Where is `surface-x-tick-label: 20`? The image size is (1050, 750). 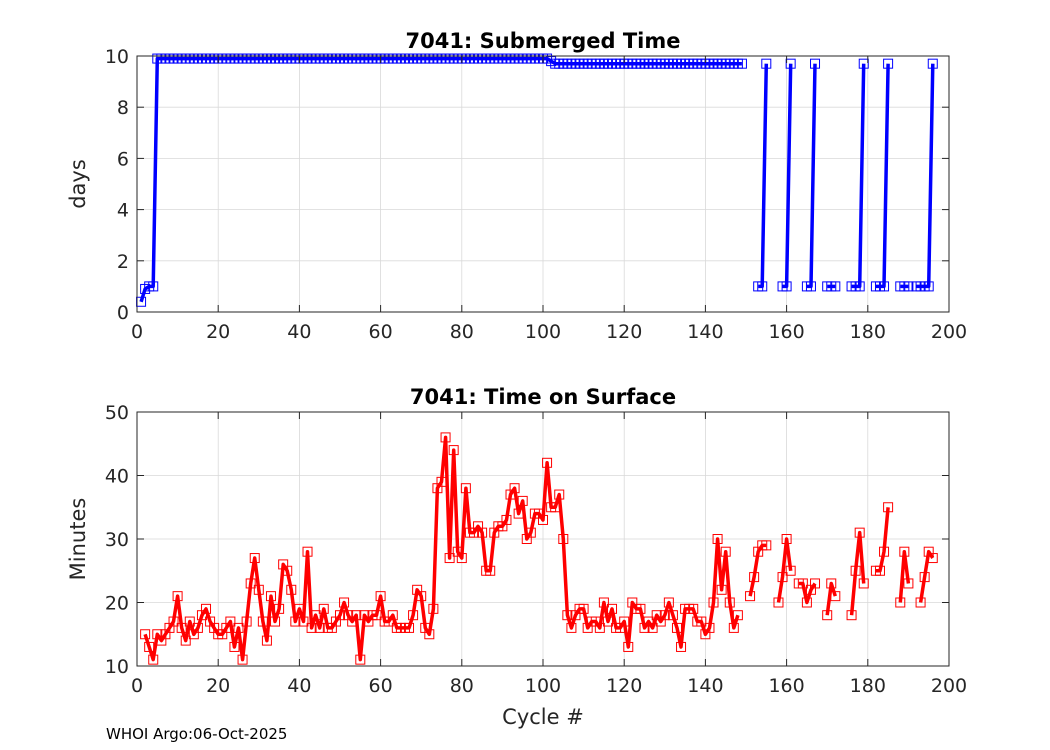
surface-x-tick-label: 20 is located at coordinates (218, 686).